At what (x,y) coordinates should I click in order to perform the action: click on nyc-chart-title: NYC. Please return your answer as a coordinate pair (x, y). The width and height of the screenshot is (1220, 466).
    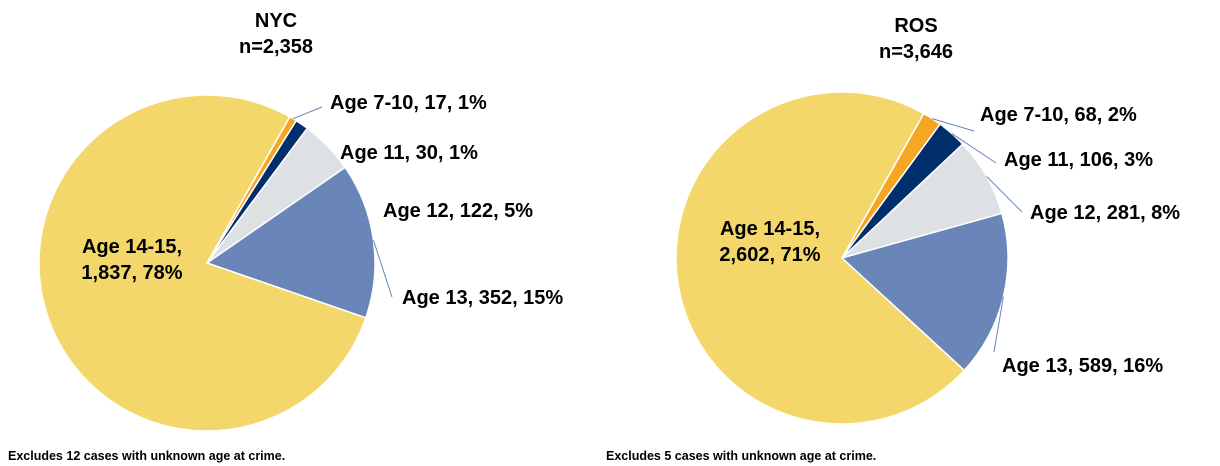
    Looking at the image, I should click on (276, 21).